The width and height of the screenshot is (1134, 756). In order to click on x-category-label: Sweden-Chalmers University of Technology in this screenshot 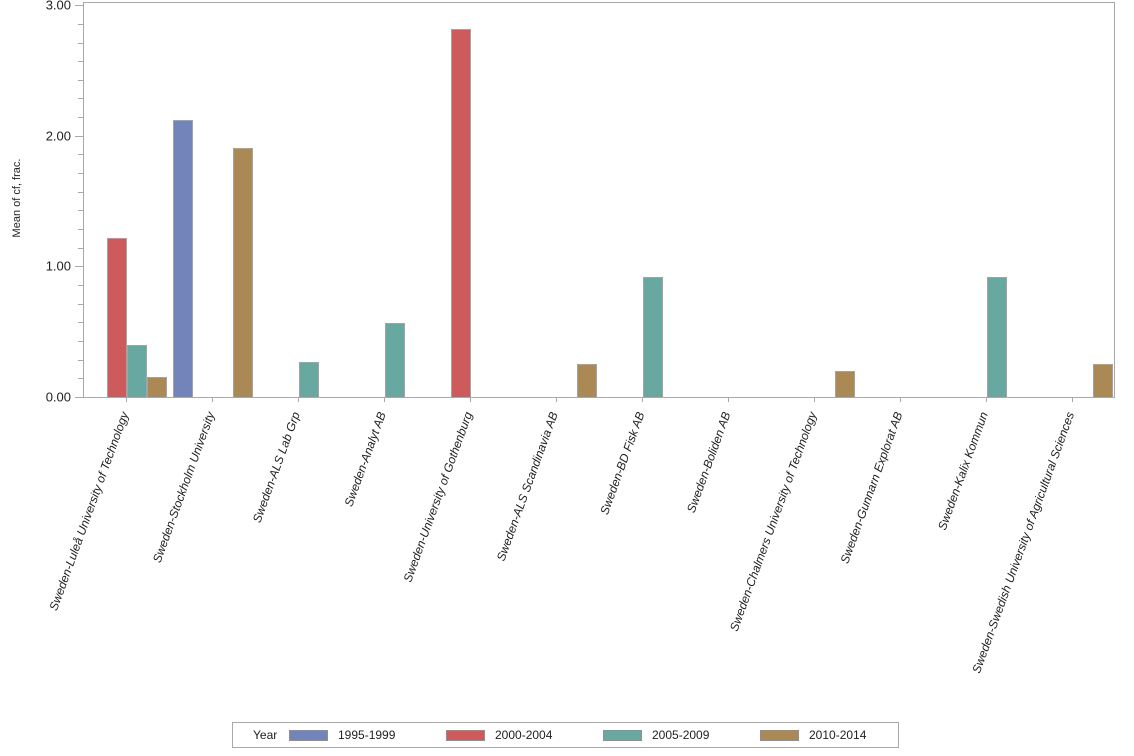, I will do `click(773, 522)`.